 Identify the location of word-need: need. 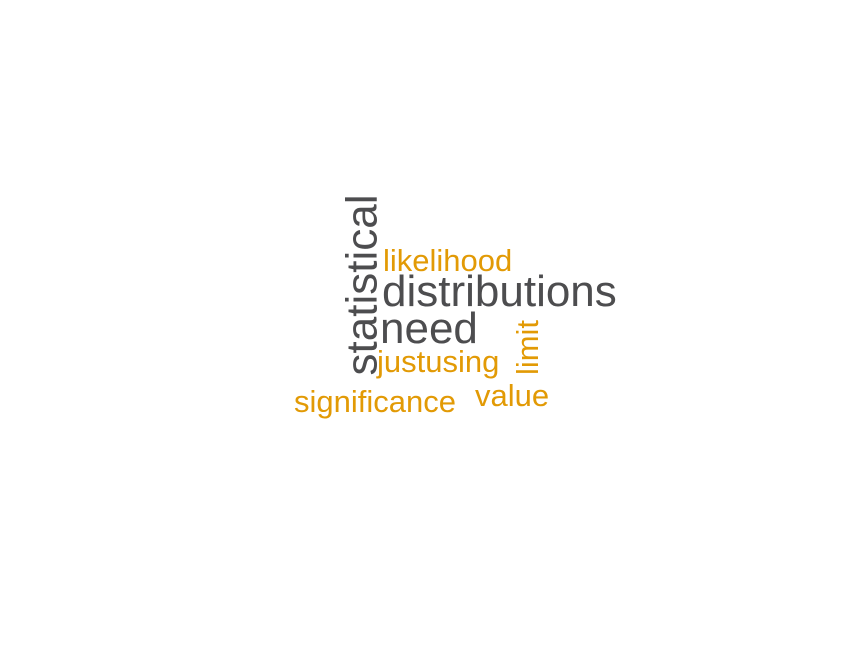
(429, 328).